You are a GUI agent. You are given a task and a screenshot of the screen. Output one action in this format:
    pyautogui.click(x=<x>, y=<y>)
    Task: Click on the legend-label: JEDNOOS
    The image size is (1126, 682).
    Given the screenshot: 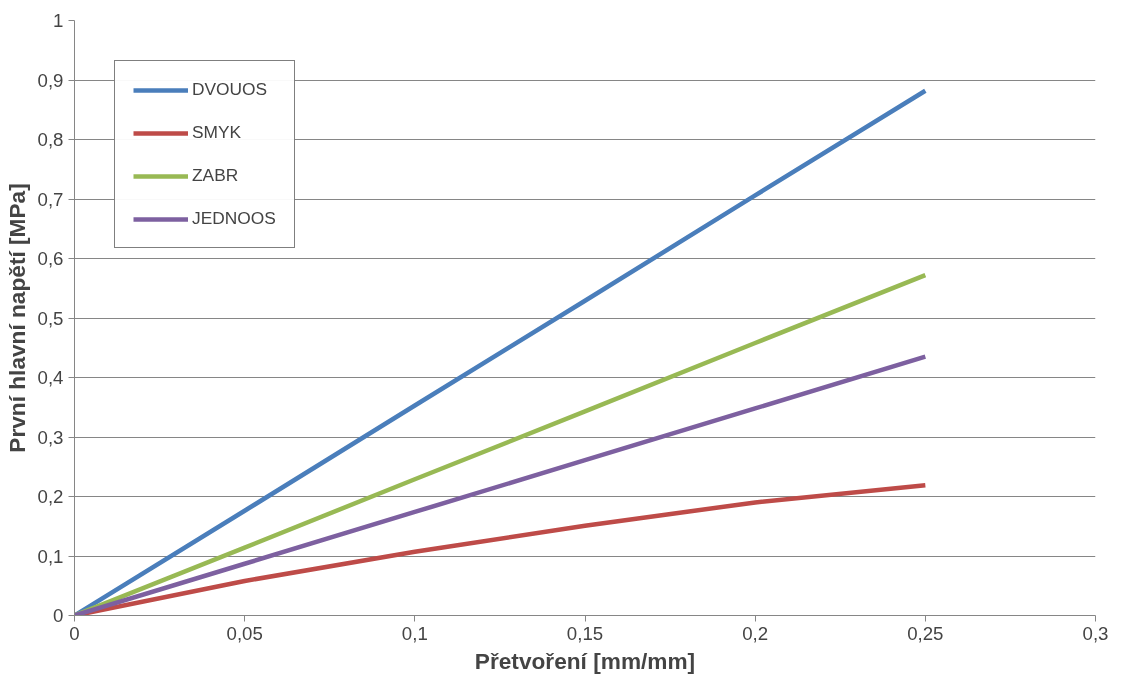 What is the action you would take?
    pyautogui.click(x=234, y=218)
    